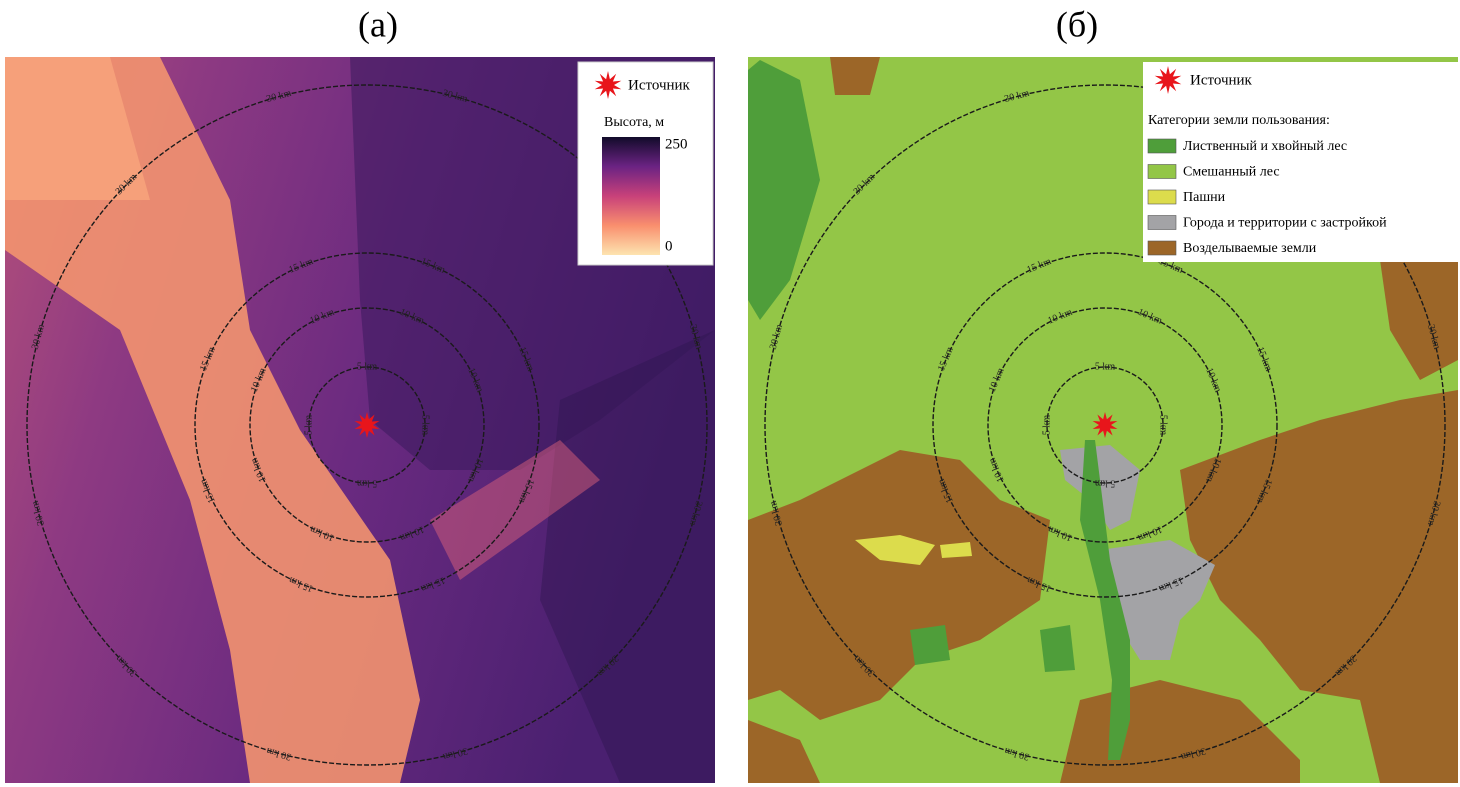 The width and height of the screenshot is (1460, 787). I want to click on colorbar, so click(631, 196).